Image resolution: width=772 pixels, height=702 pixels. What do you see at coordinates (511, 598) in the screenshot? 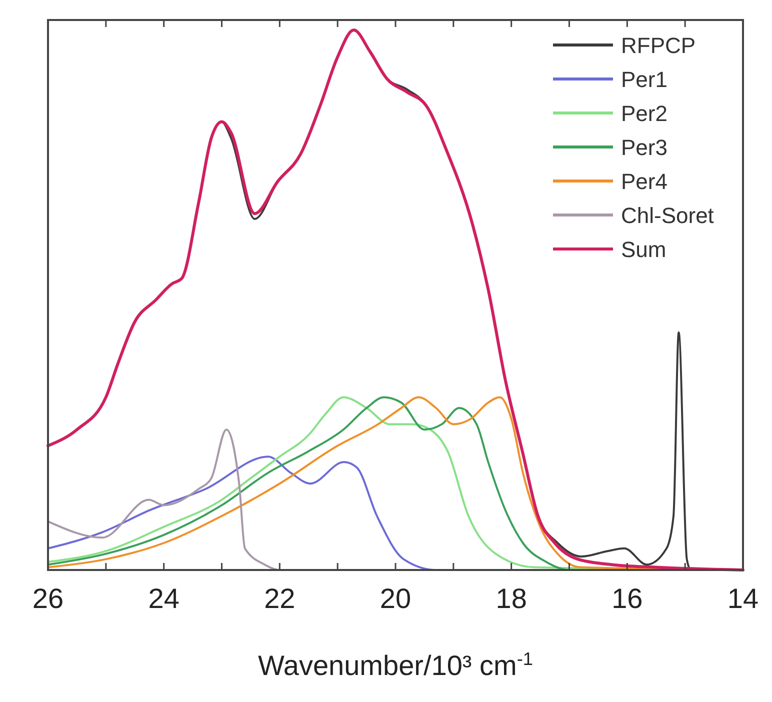
I see `x-tick-label: 18` at bounding box center [511, 598].